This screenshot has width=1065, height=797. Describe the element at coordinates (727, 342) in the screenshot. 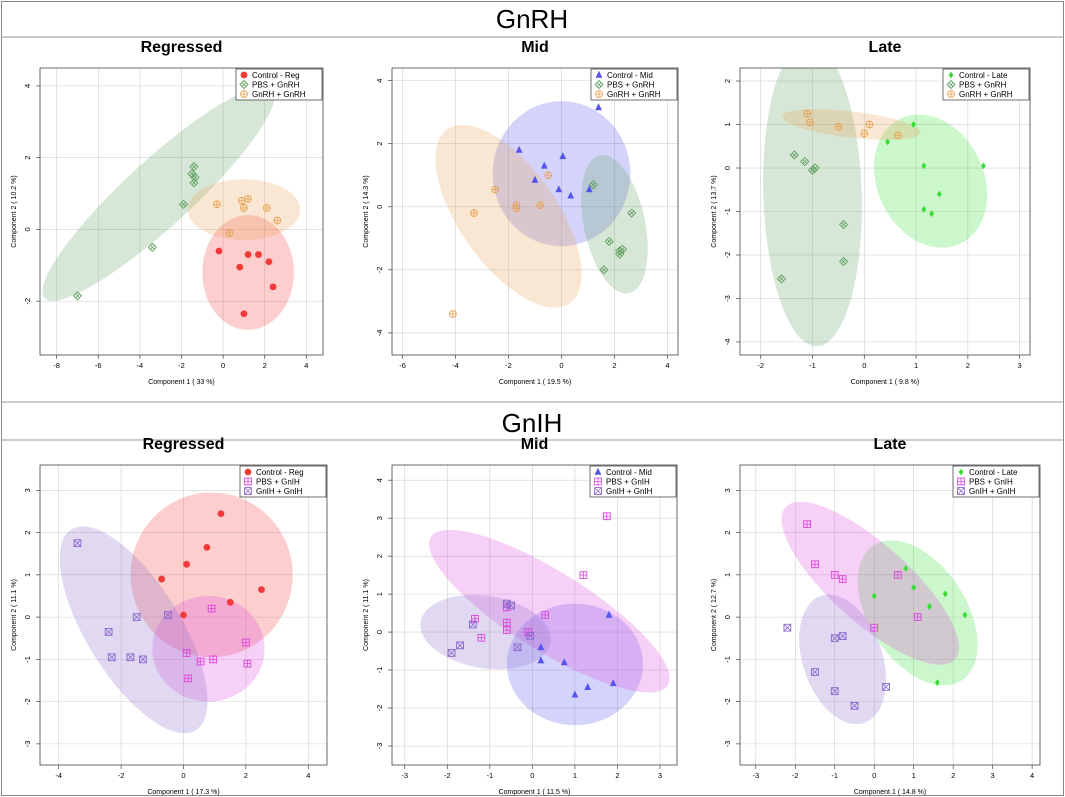

I see `tick-label-y: -4` at that location.